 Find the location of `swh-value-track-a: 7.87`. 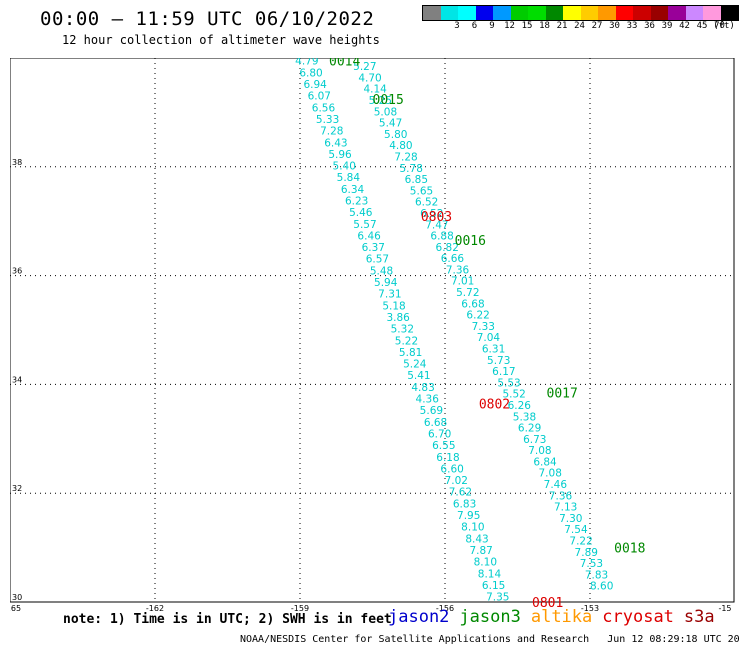

swh-value-track-a: 7.87 is located at coordinates (480, 551).